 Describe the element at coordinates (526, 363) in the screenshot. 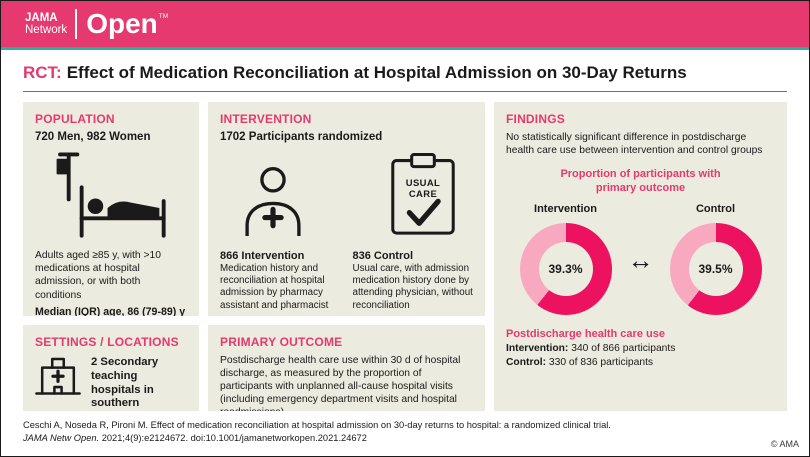

I see `findings-control-label: Control:` at that location.